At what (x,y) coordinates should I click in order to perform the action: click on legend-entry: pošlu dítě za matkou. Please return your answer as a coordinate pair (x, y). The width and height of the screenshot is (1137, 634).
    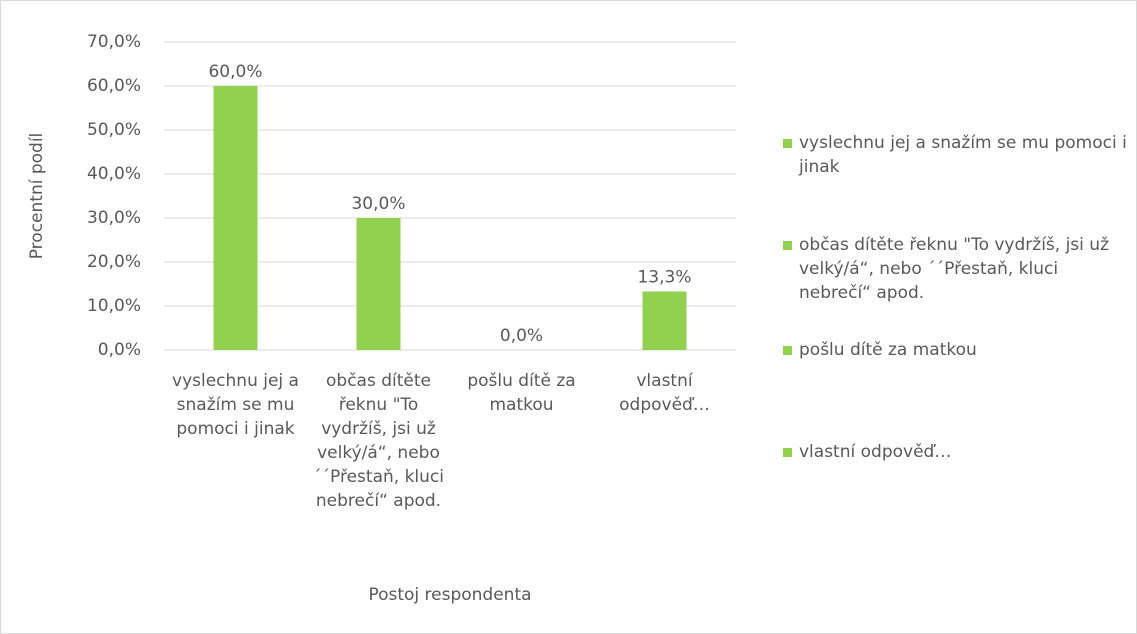
    Looking at the image, I should click on (958, 350).